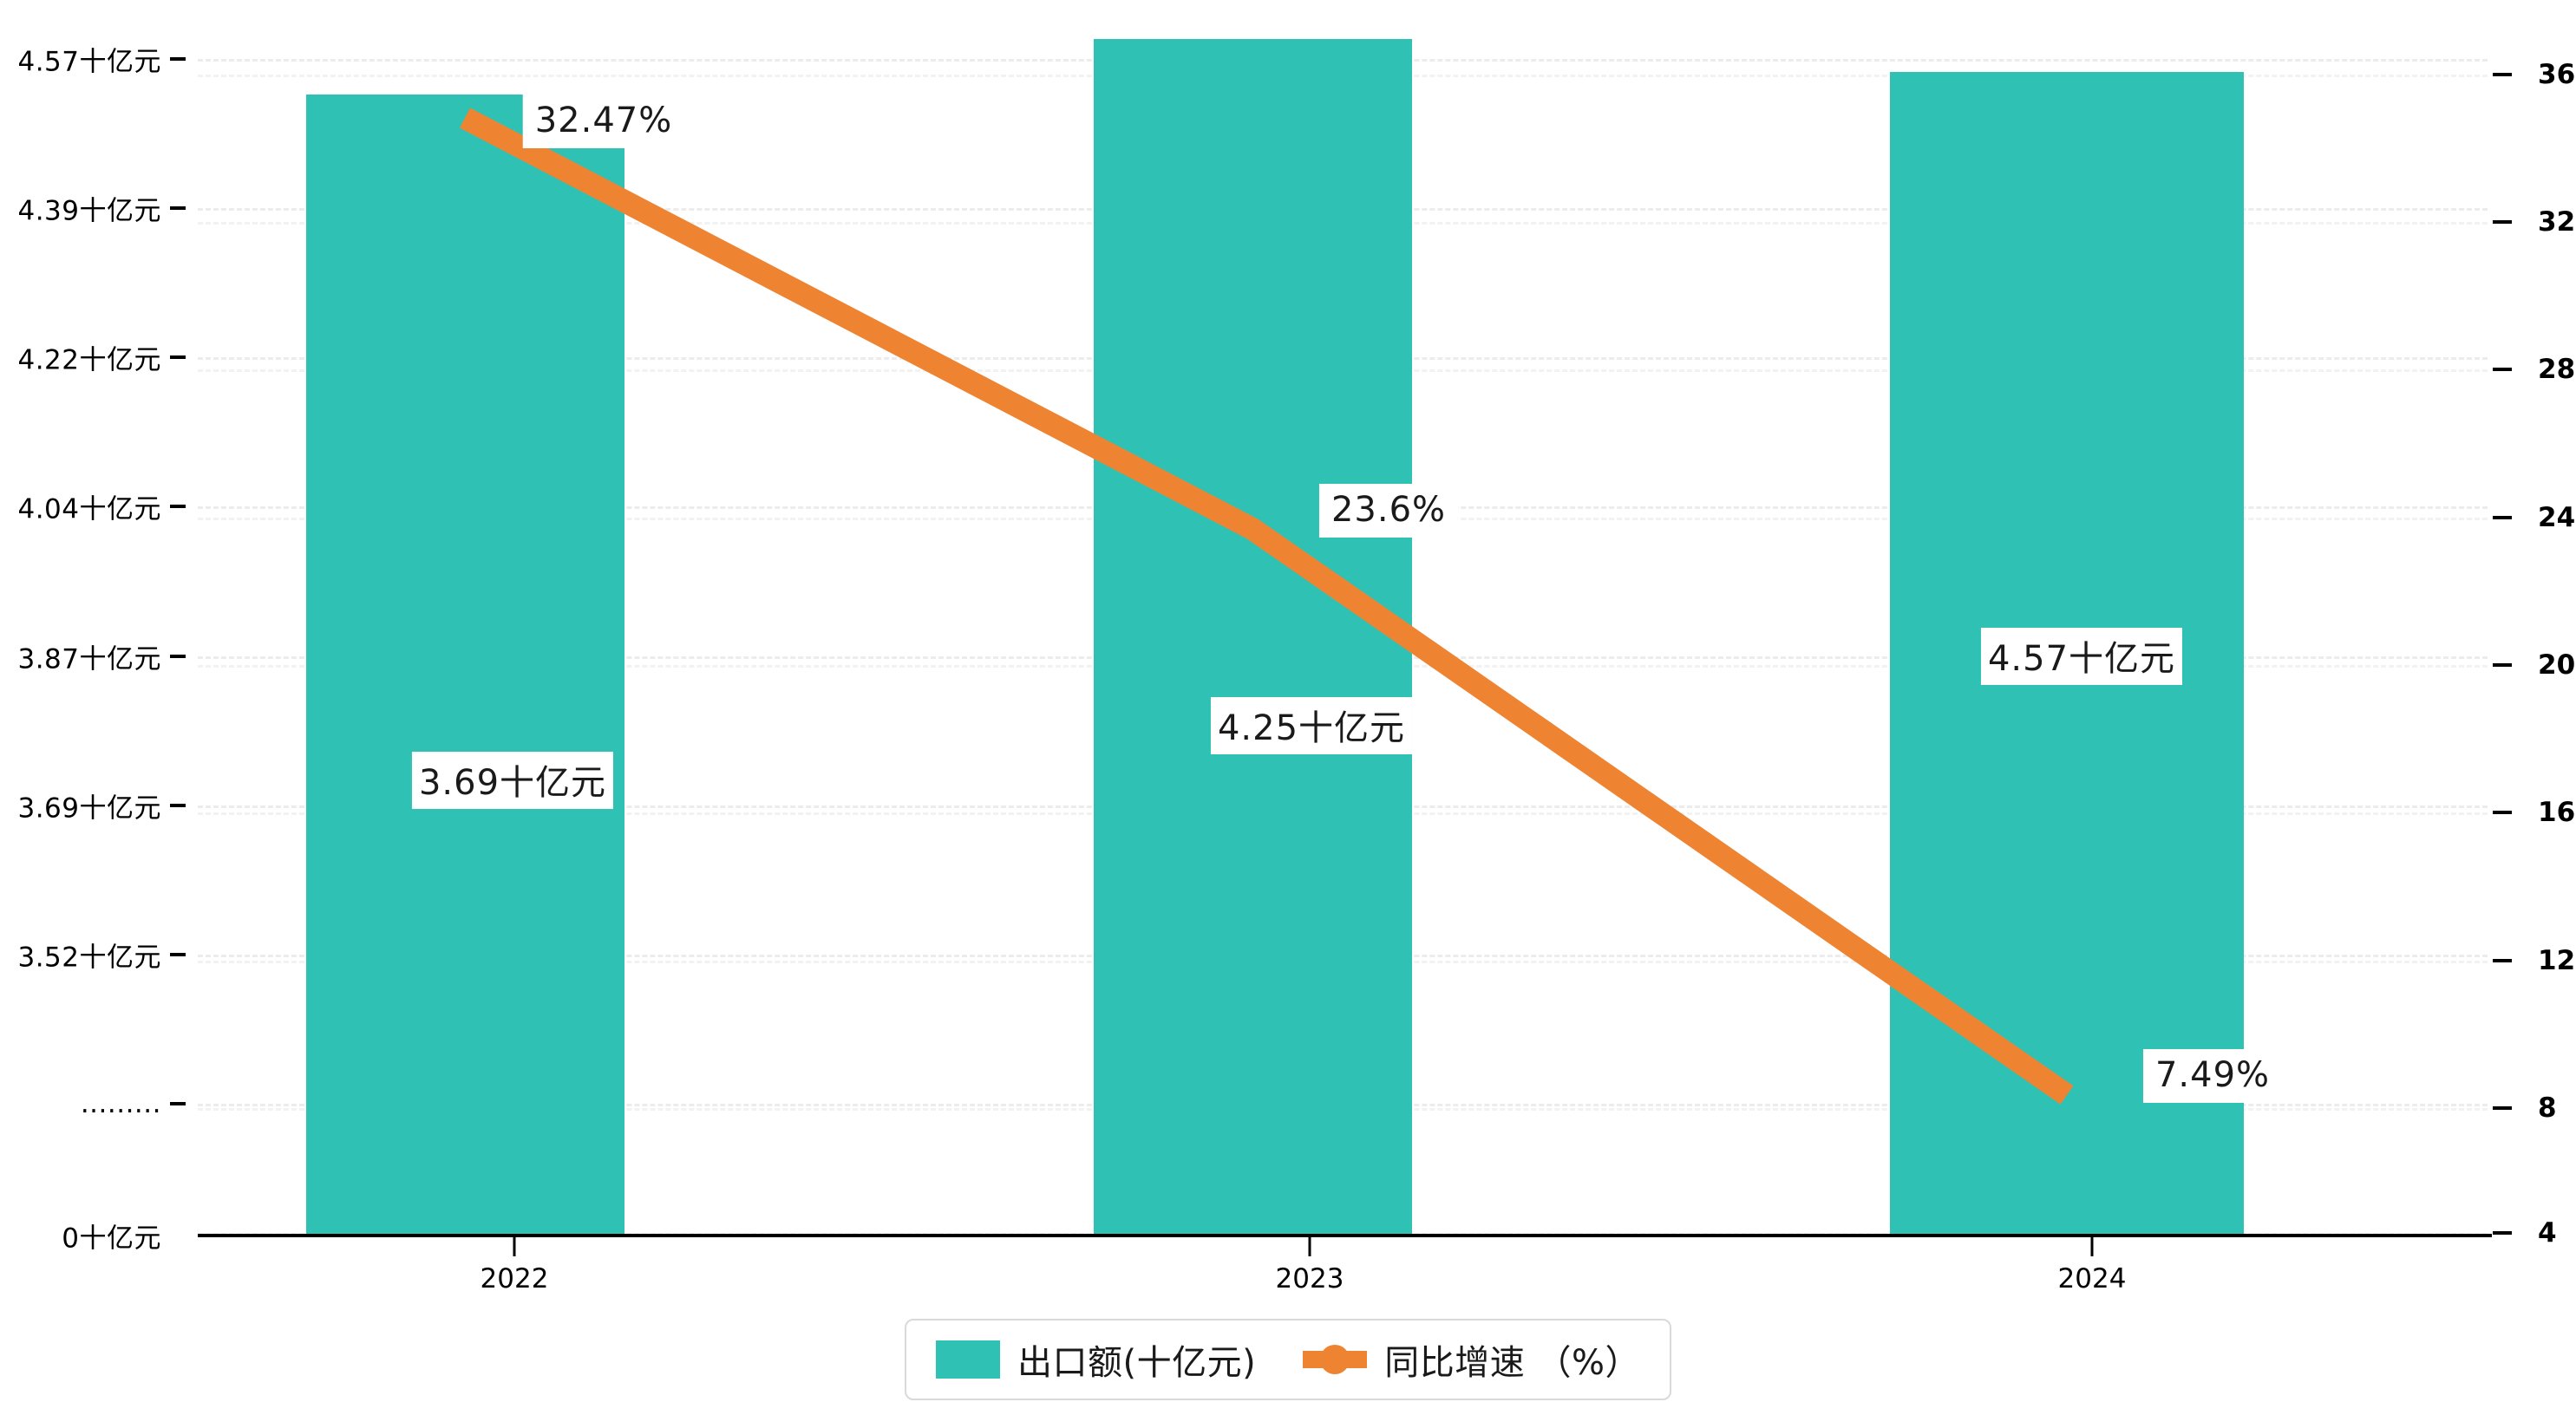  Describe the element at coordinates (2212, 1076) in the screenshot. I see `line-value-label-2024: 7.49%` at that location.